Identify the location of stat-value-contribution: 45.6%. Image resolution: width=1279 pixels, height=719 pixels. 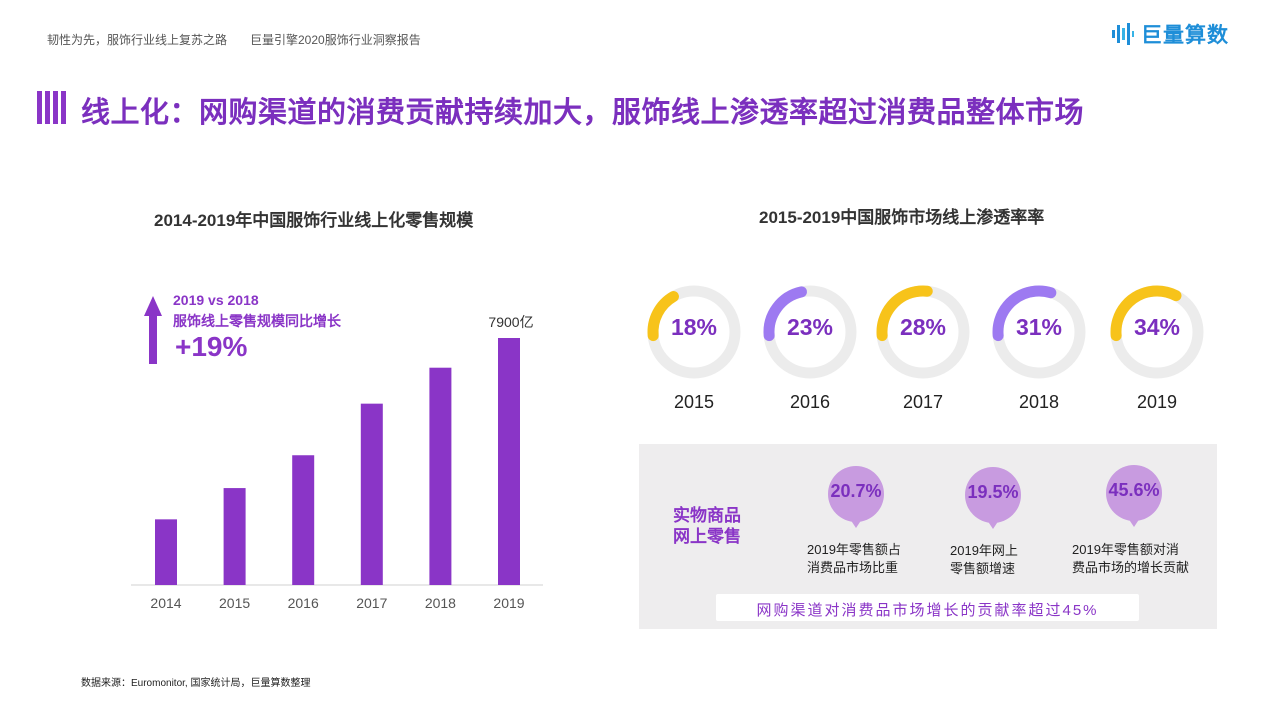
(1134, 490).